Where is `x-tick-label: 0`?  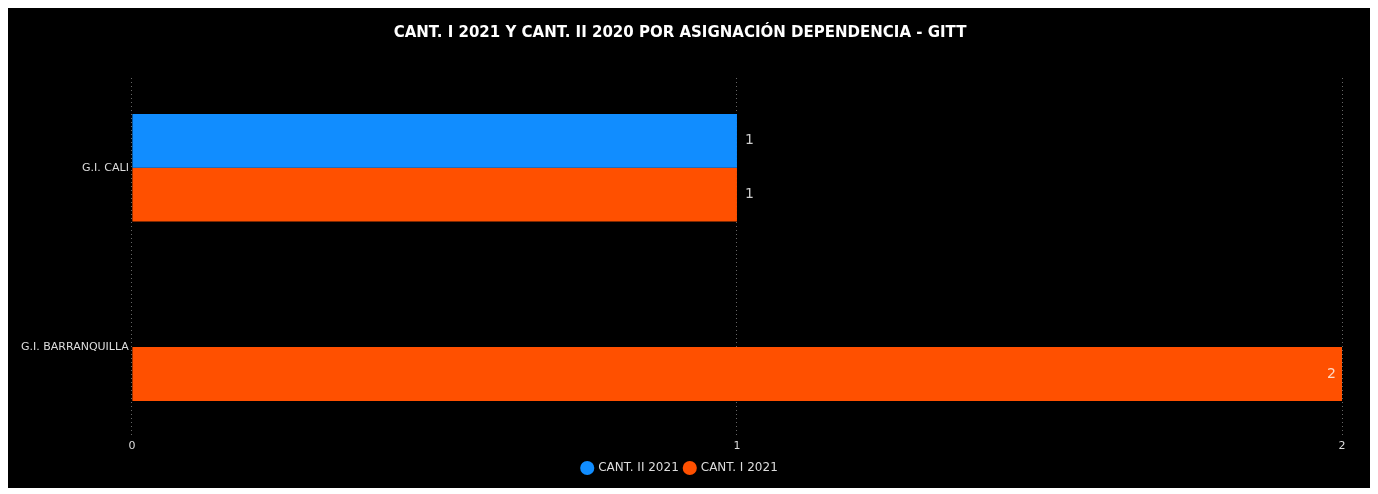
x-tick-label: 0 is located at coordinates (132, 446).